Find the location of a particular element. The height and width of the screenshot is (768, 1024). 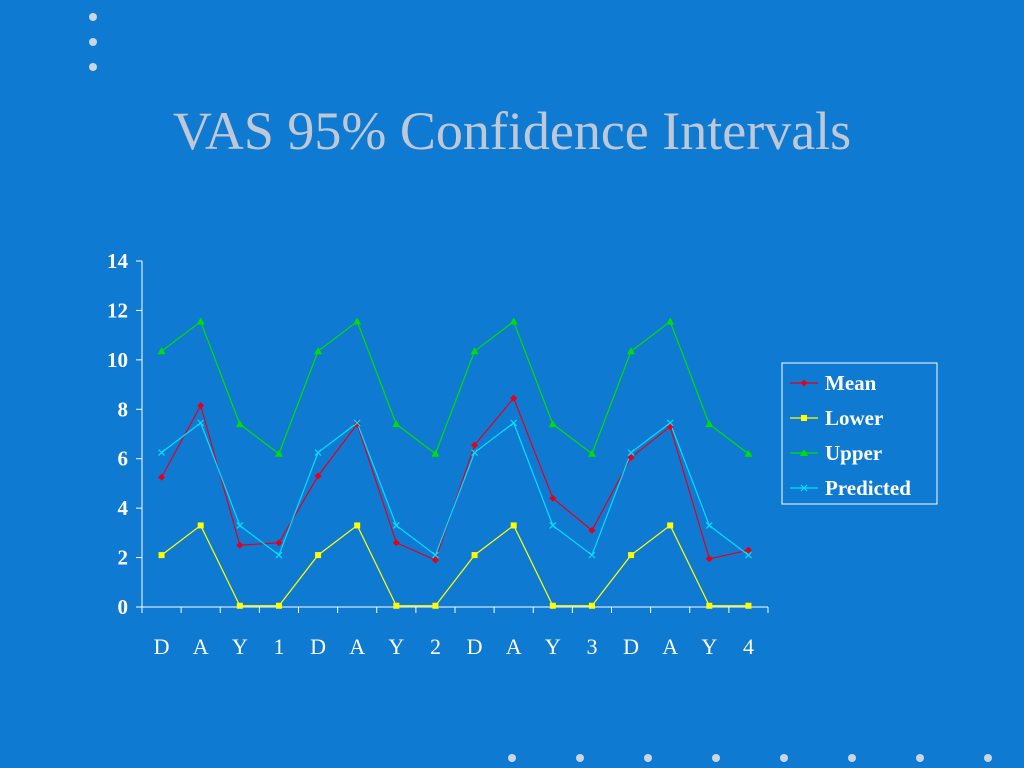

x-tick-label: 3 is located at coordinates (591, 646).